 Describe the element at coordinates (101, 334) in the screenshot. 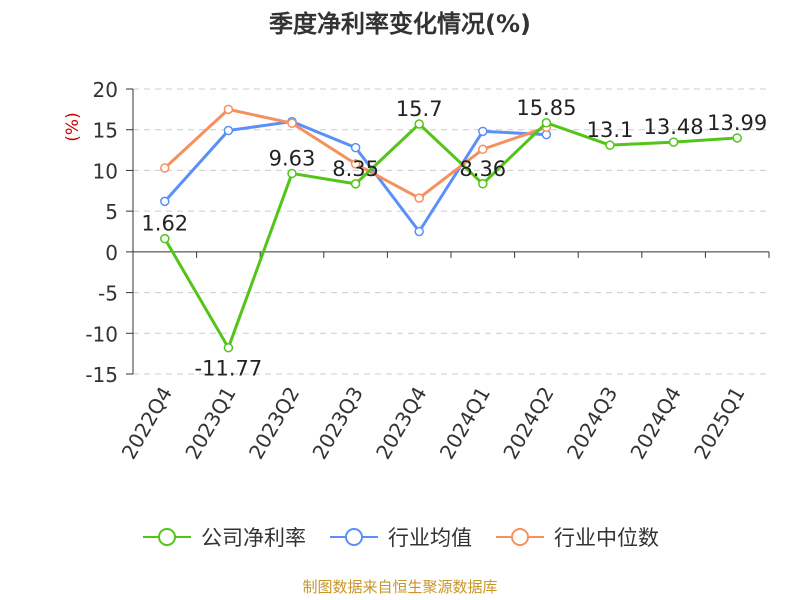

I see `y-tick-label: -10` at that location.